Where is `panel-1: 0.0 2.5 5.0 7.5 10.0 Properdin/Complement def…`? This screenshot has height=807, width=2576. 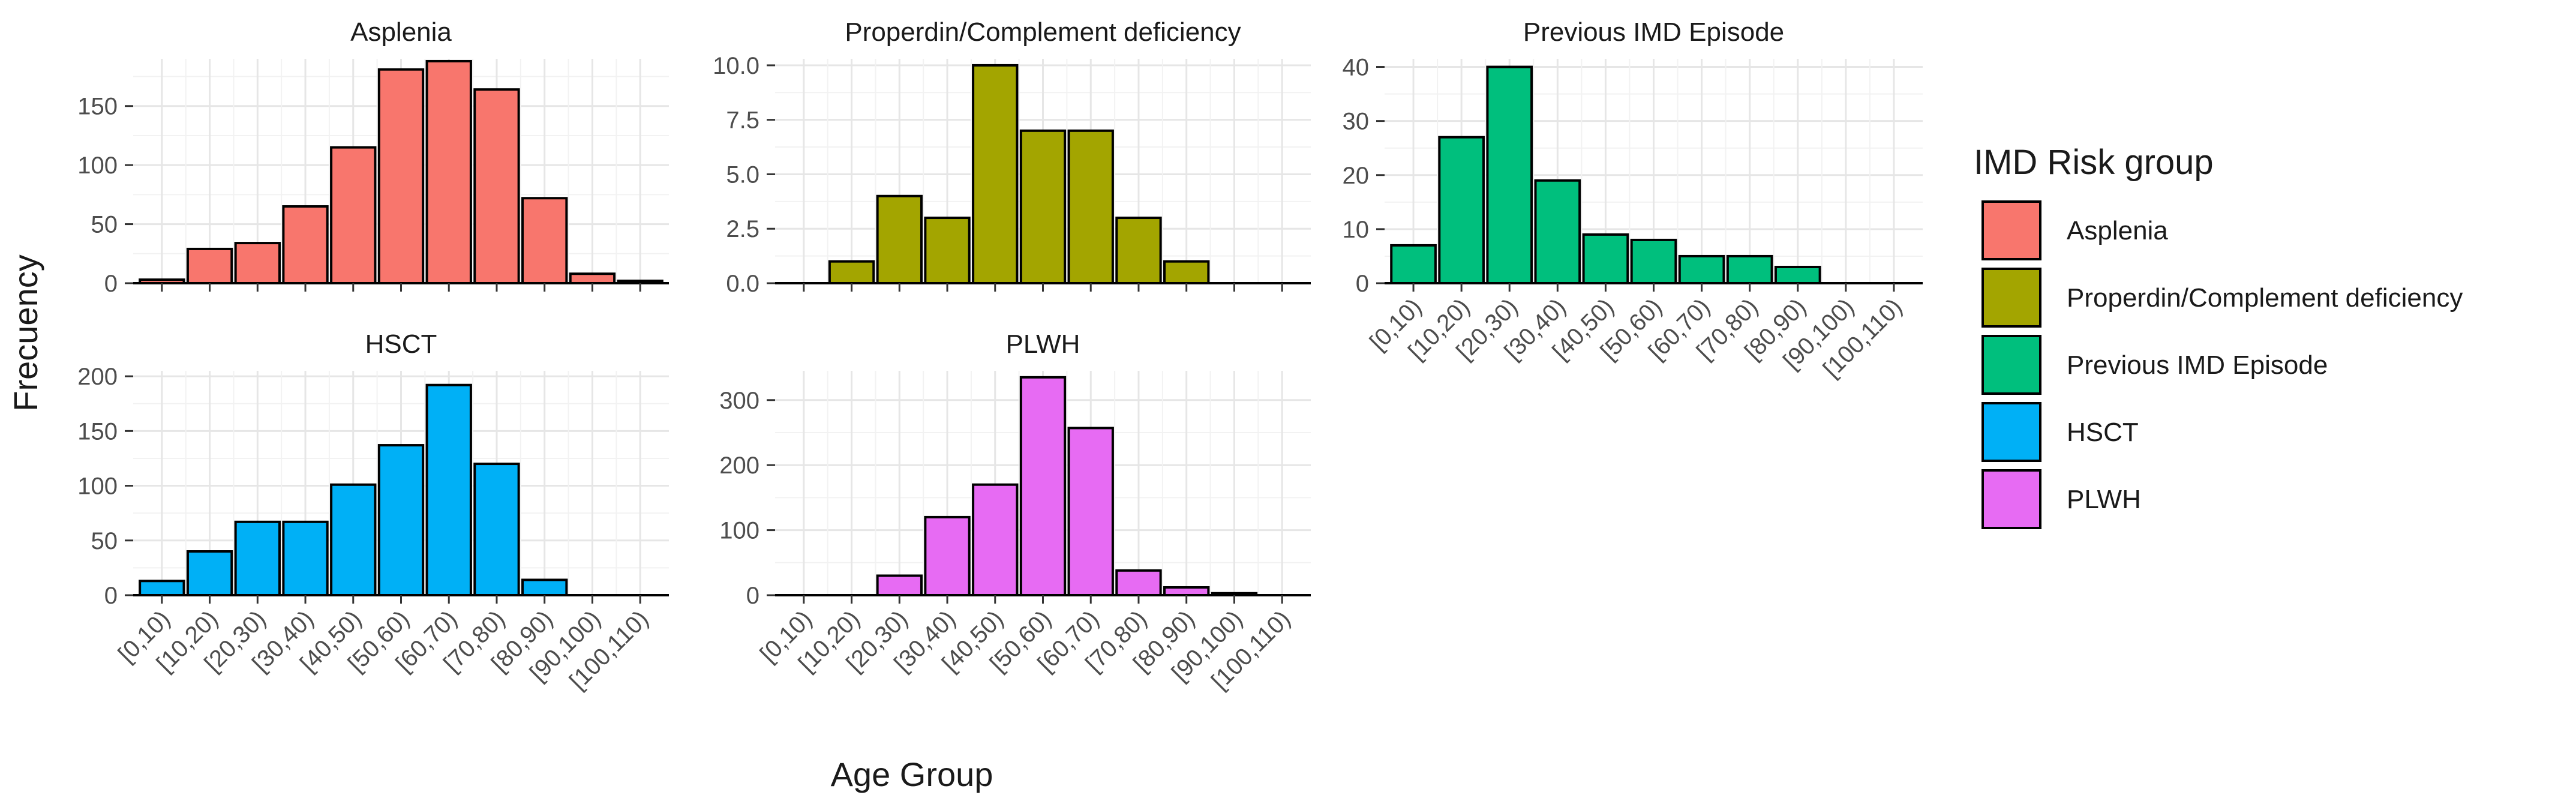
panel-1: 0.0 2.5 5.0 7.5 10.0 Properdin/Complement def… is located at coordinates (1012, 157).